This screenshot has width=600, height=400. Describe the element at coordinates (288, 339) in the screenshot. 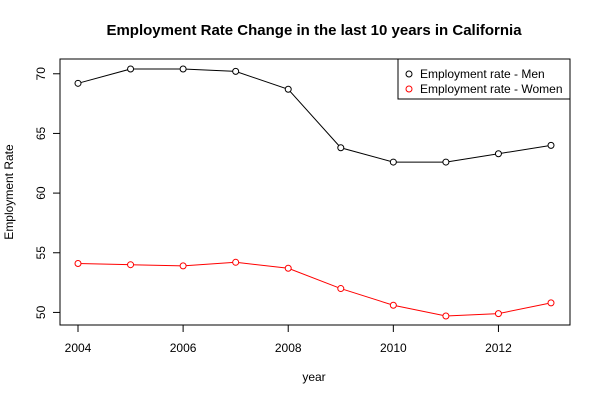

I see `x-axis: 2004 2006 2008 2010 2012` at that location.